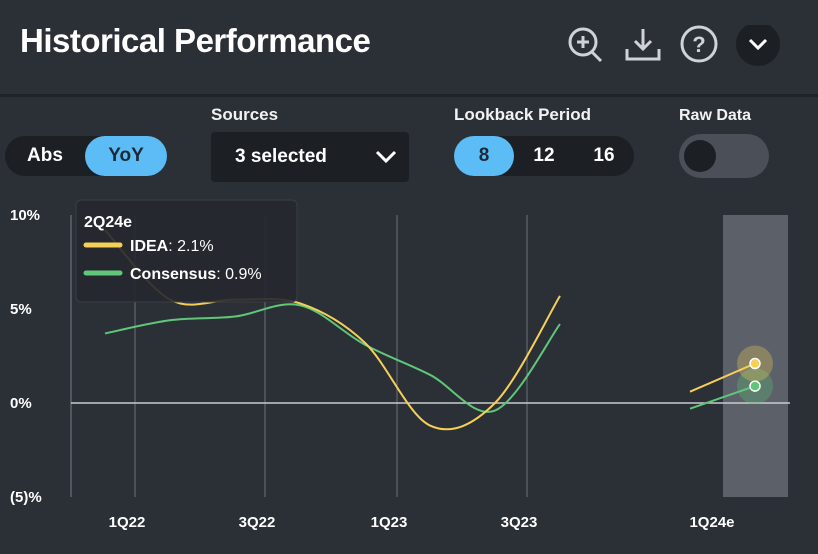 The height and width of the screenshot is (554, 818). I want to click on tooltip-box, so click(186, 251).